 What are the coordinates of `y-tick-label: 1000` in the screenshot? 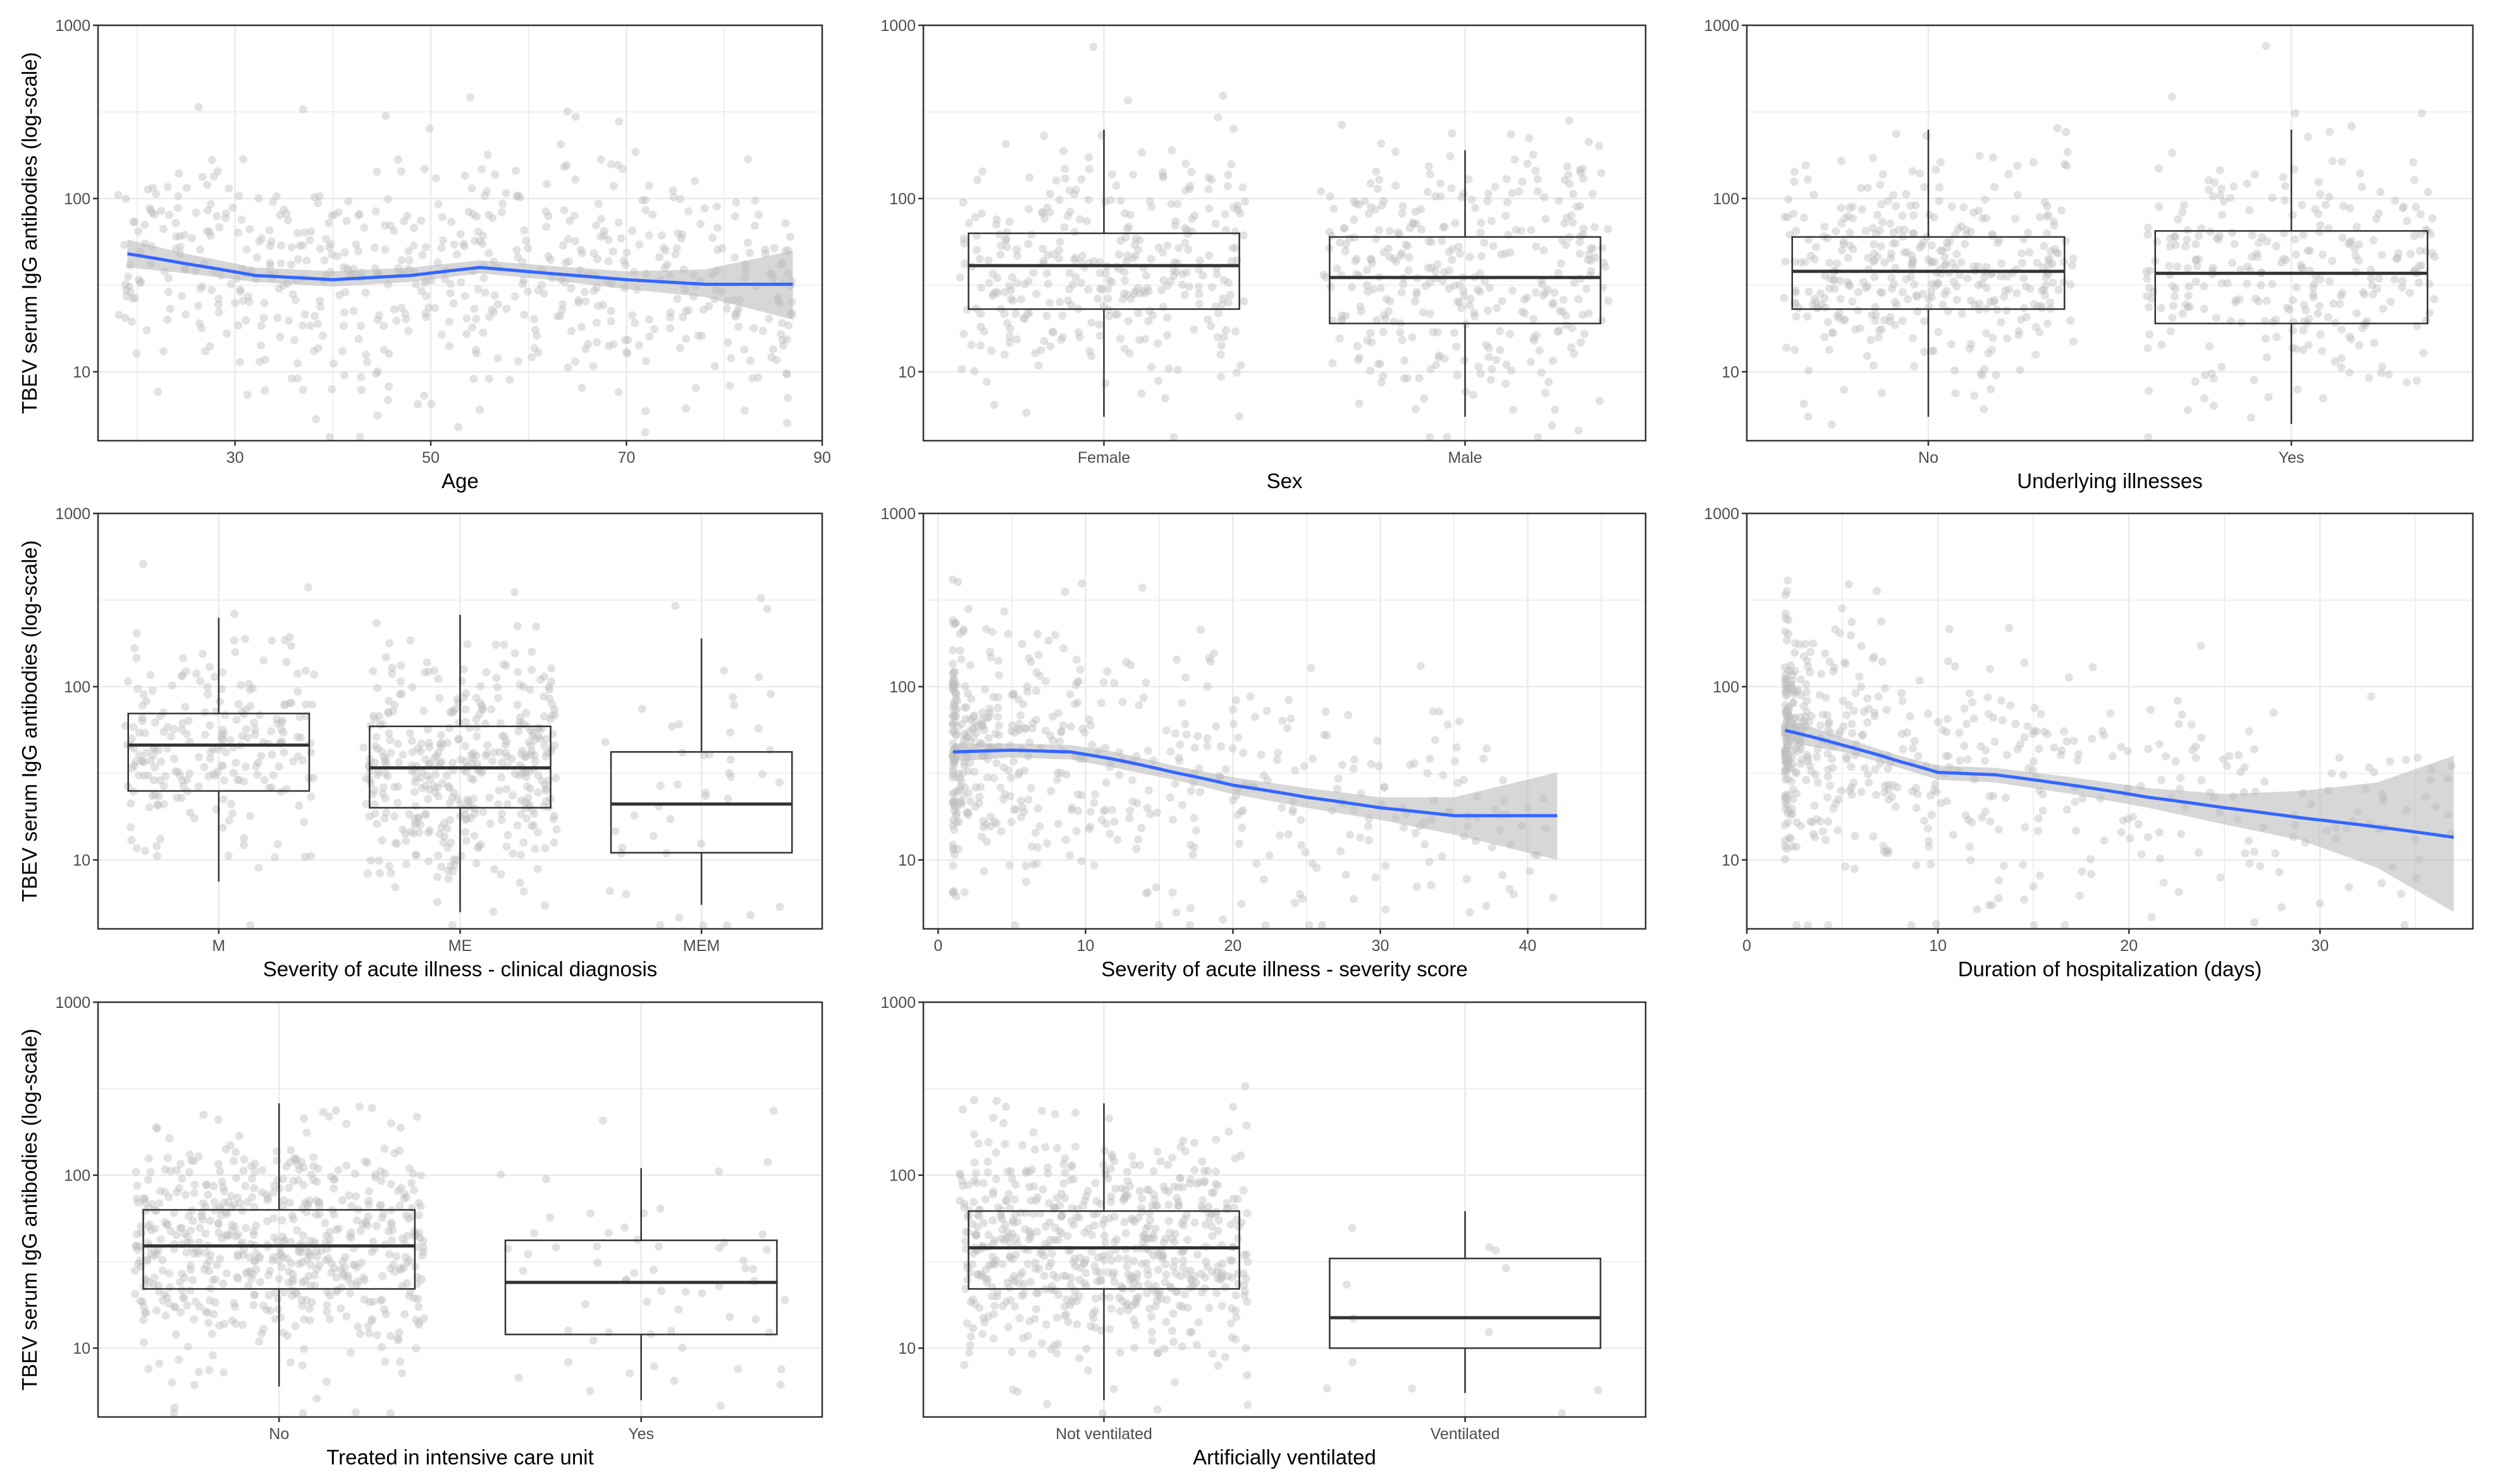 It's located at (72, 1003).